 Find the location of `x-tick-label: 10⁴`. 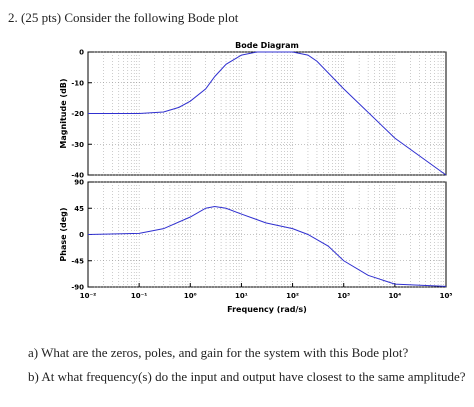

x-tick-label: 10⁴ is located at coordinates (394, 296).